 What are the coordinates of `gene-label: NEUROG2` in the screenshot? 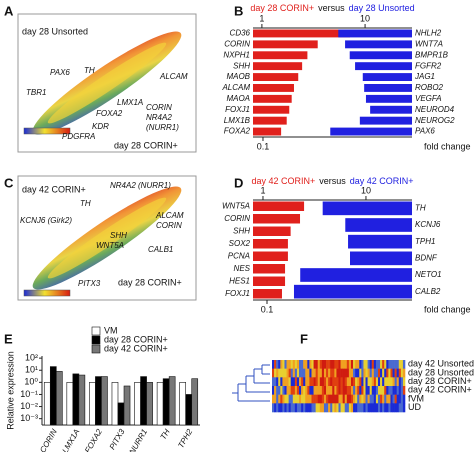 It's located at (435, 120).